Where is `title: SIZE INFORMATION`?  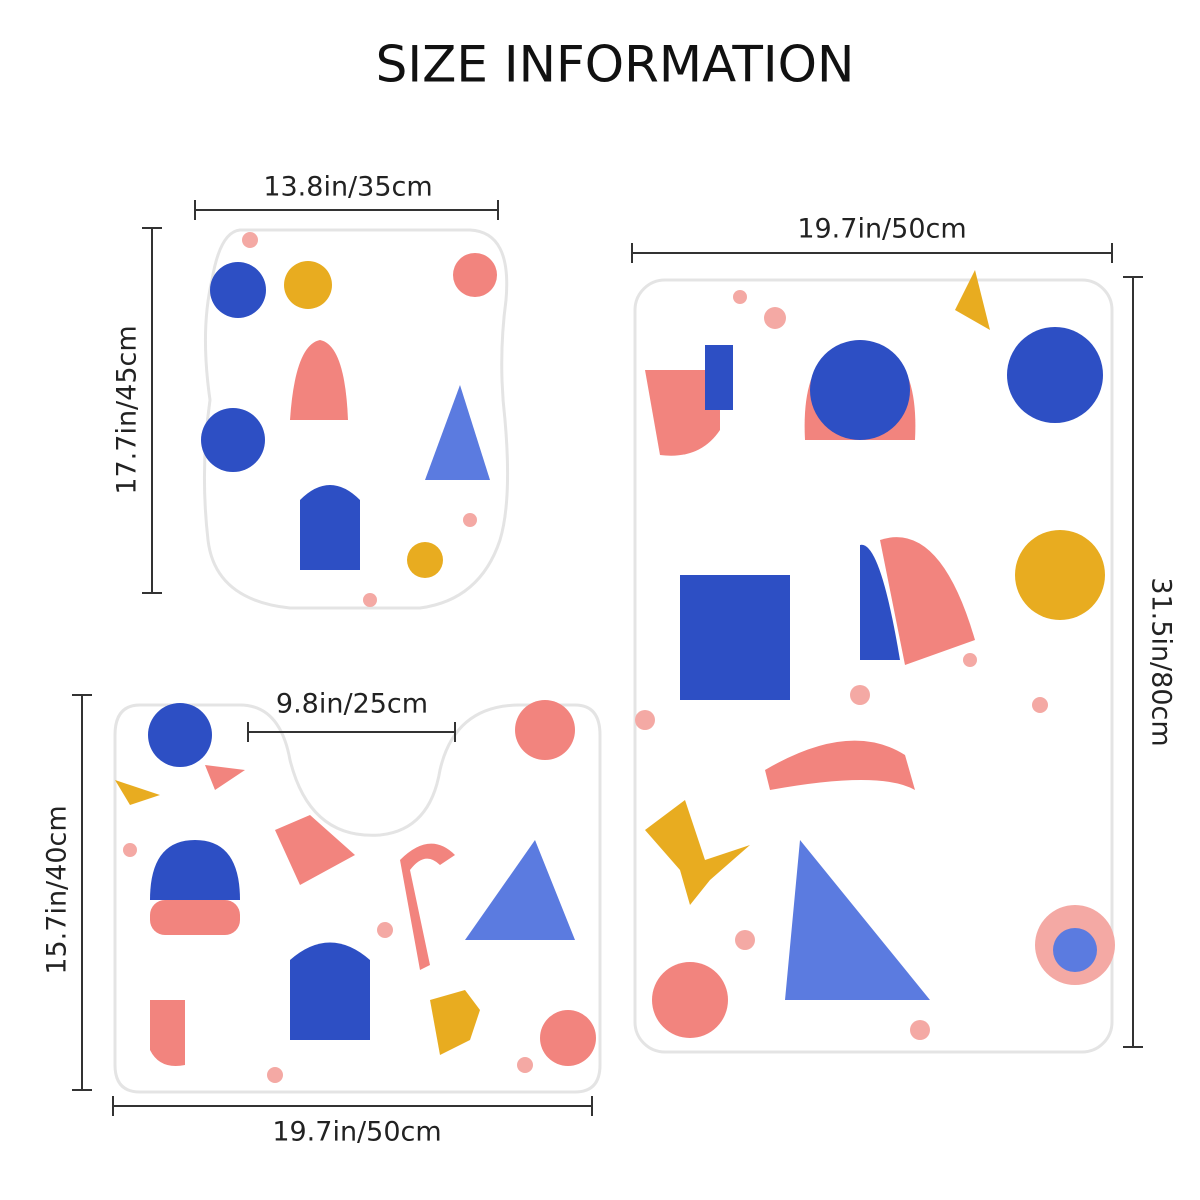 title: SIZE INFORMATION is located at coordinates (615, 65).